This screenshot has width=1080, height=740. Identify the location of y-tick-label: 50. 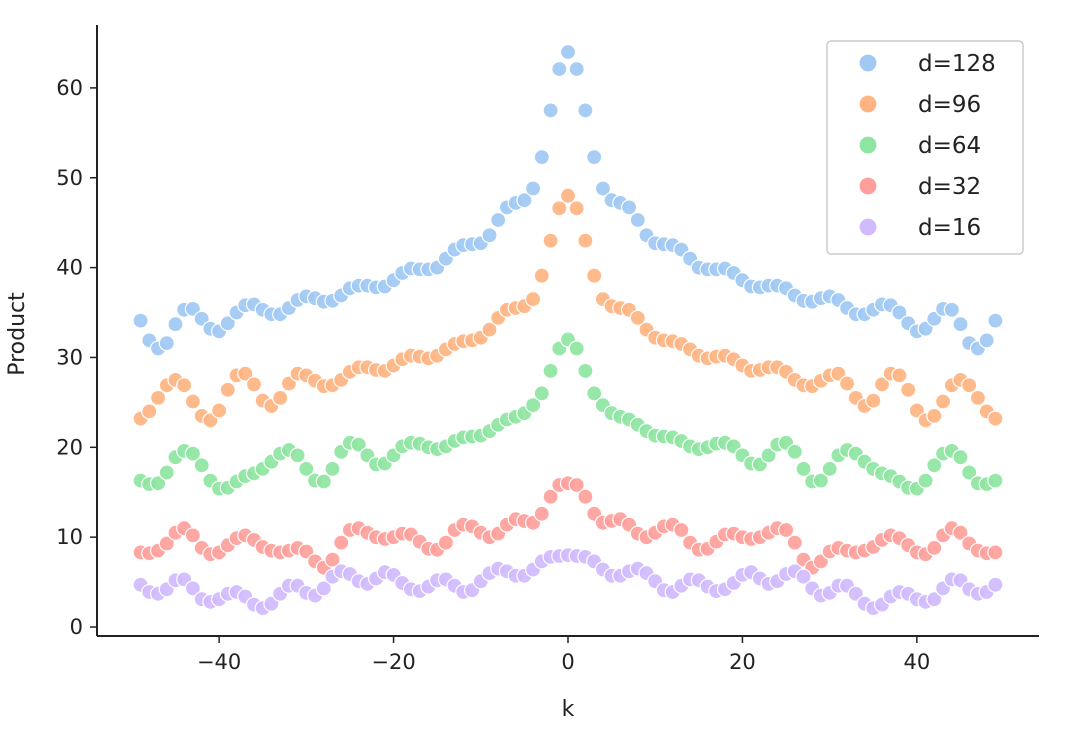
(69, 178).